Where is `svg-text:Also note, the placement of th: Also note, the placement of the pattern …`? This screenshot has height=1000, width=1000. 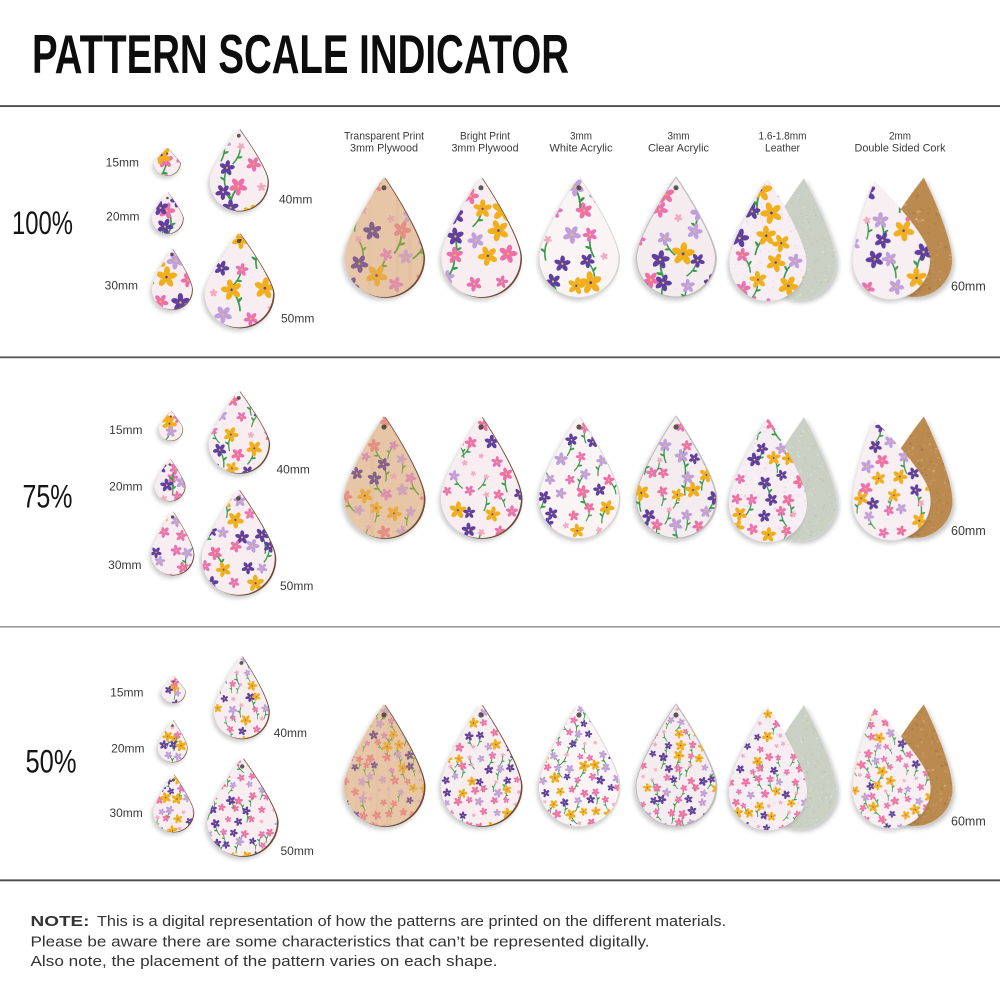
svg-text:Also note, the placement of th: Also note, the placement of the pattern … is located at coordinates (264, 961).